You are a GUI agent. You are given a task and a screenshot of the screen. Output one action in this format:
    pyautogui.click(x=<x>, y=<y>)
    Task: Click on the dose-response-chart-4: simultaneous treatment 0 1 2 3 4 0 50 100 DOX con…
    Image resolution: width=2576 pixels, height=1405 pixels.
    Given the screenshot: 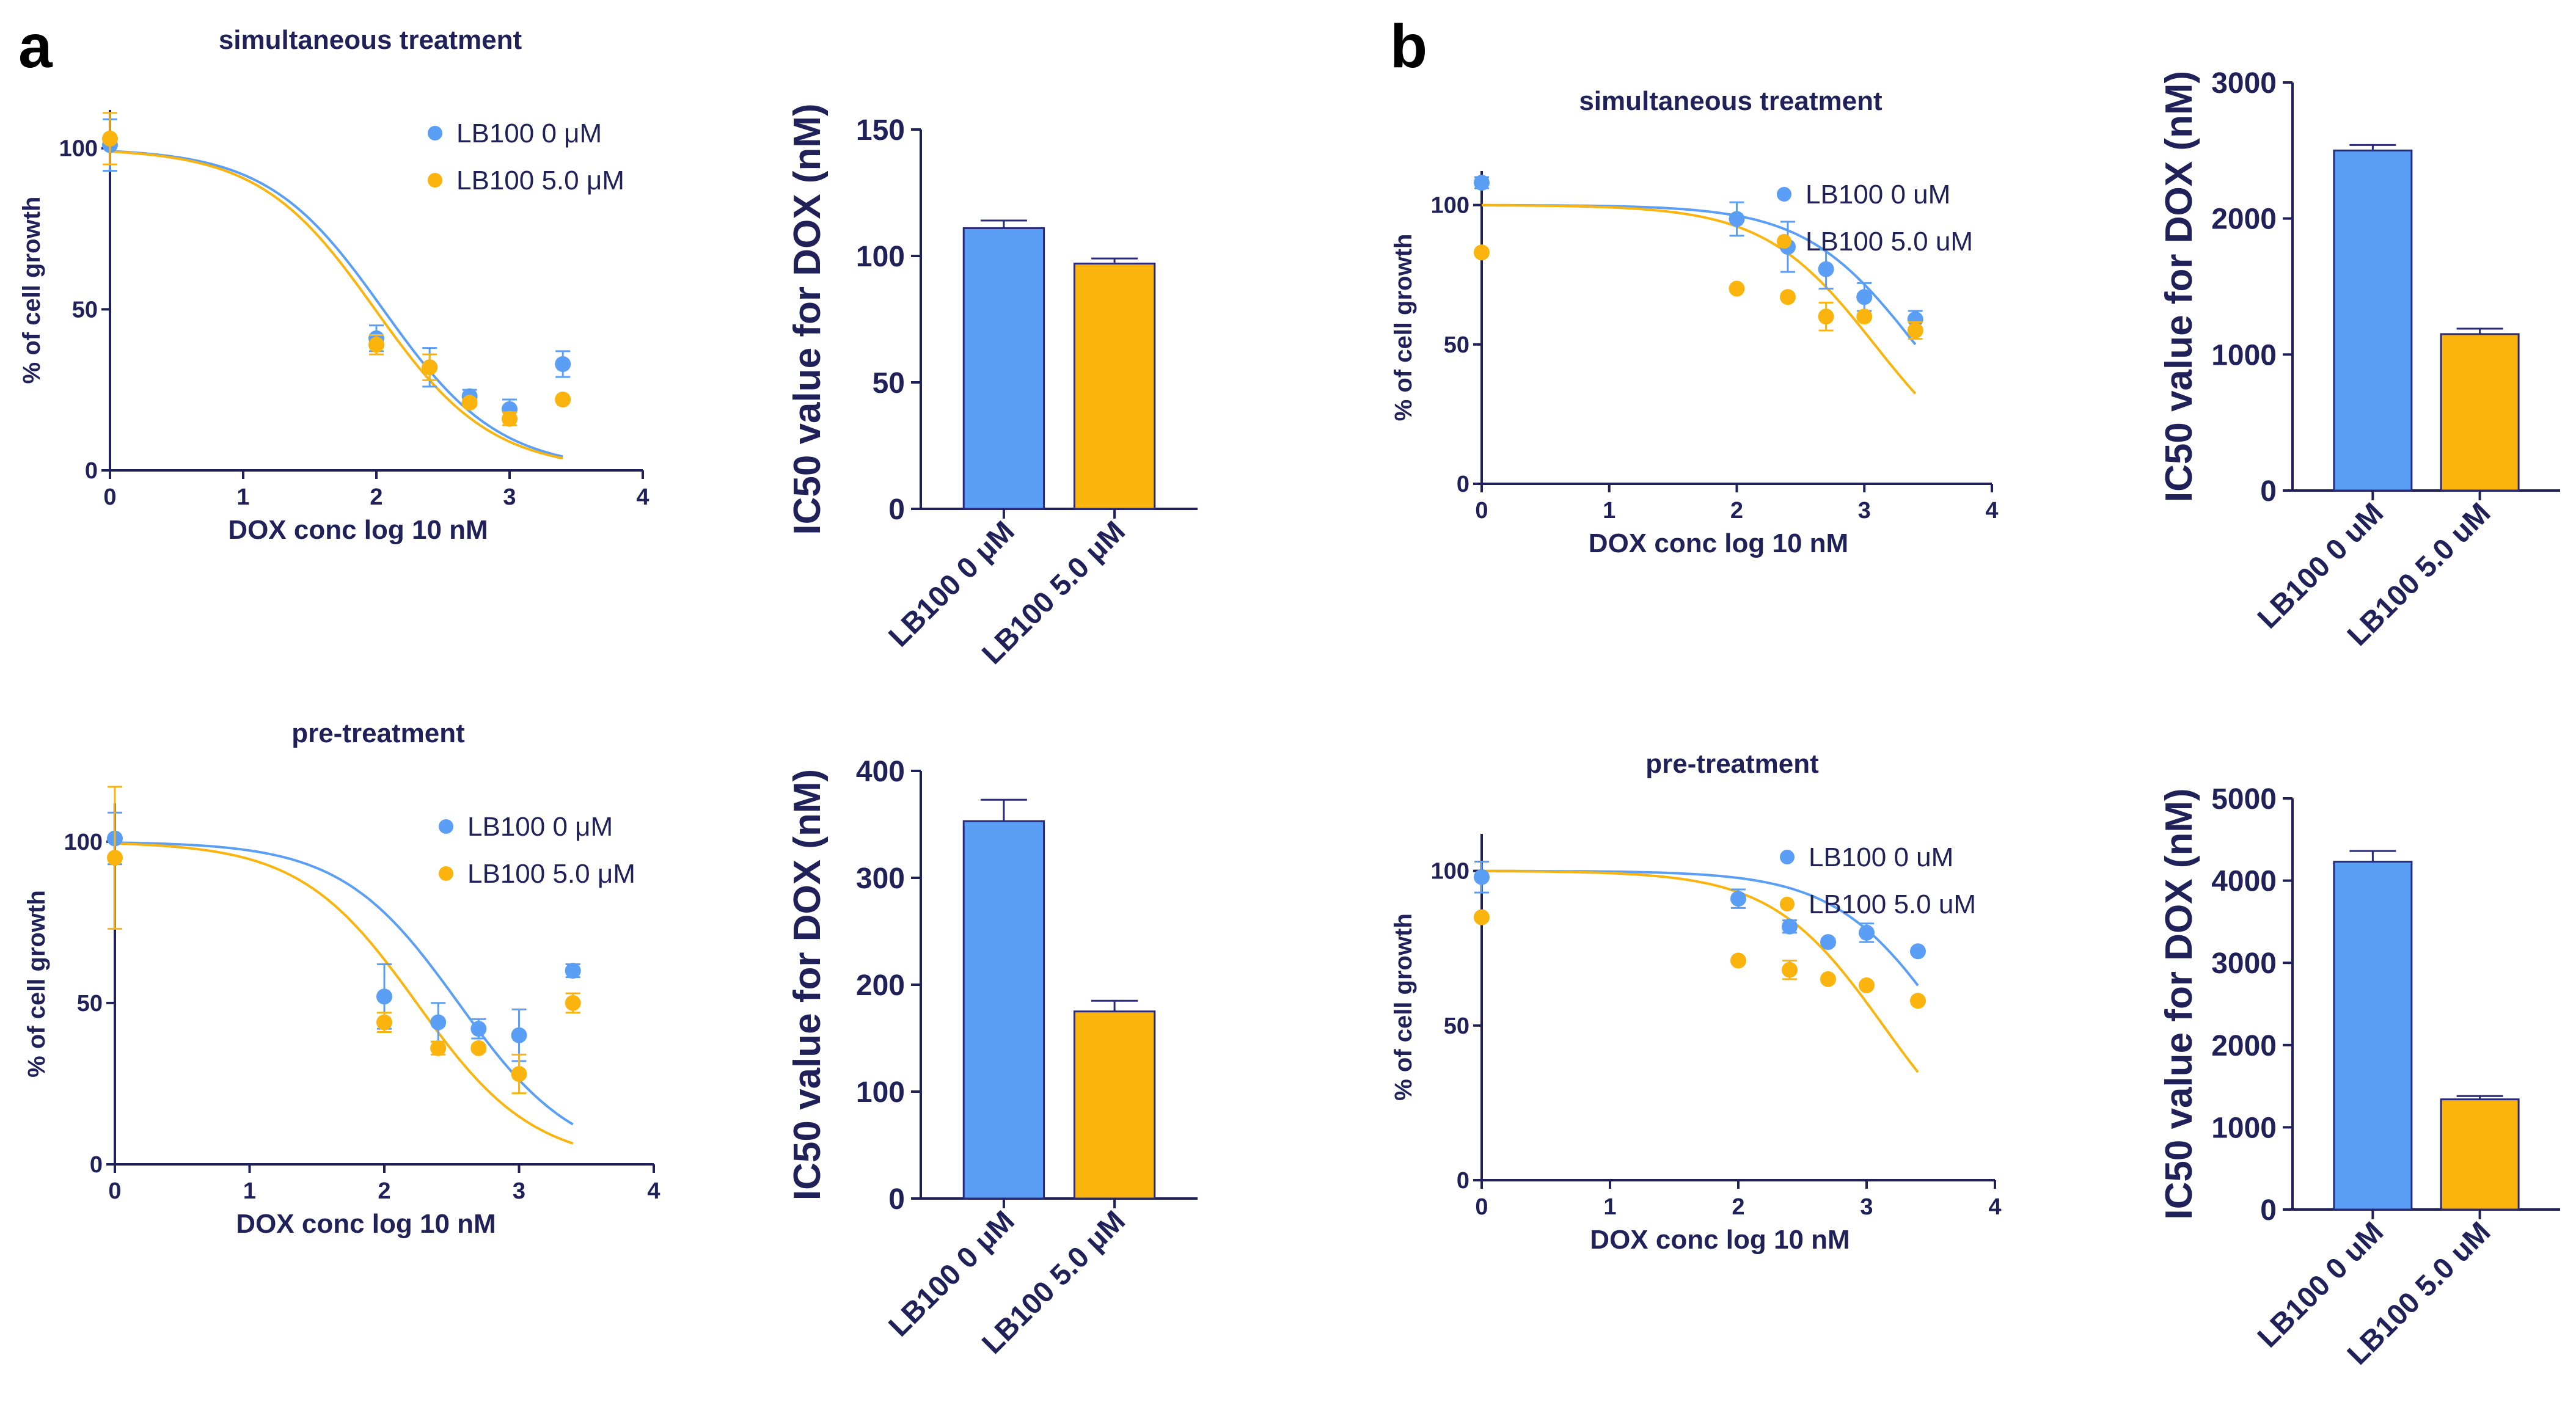 What is the action you would take?
    pyautogui.click(x=1694, y=322)
    